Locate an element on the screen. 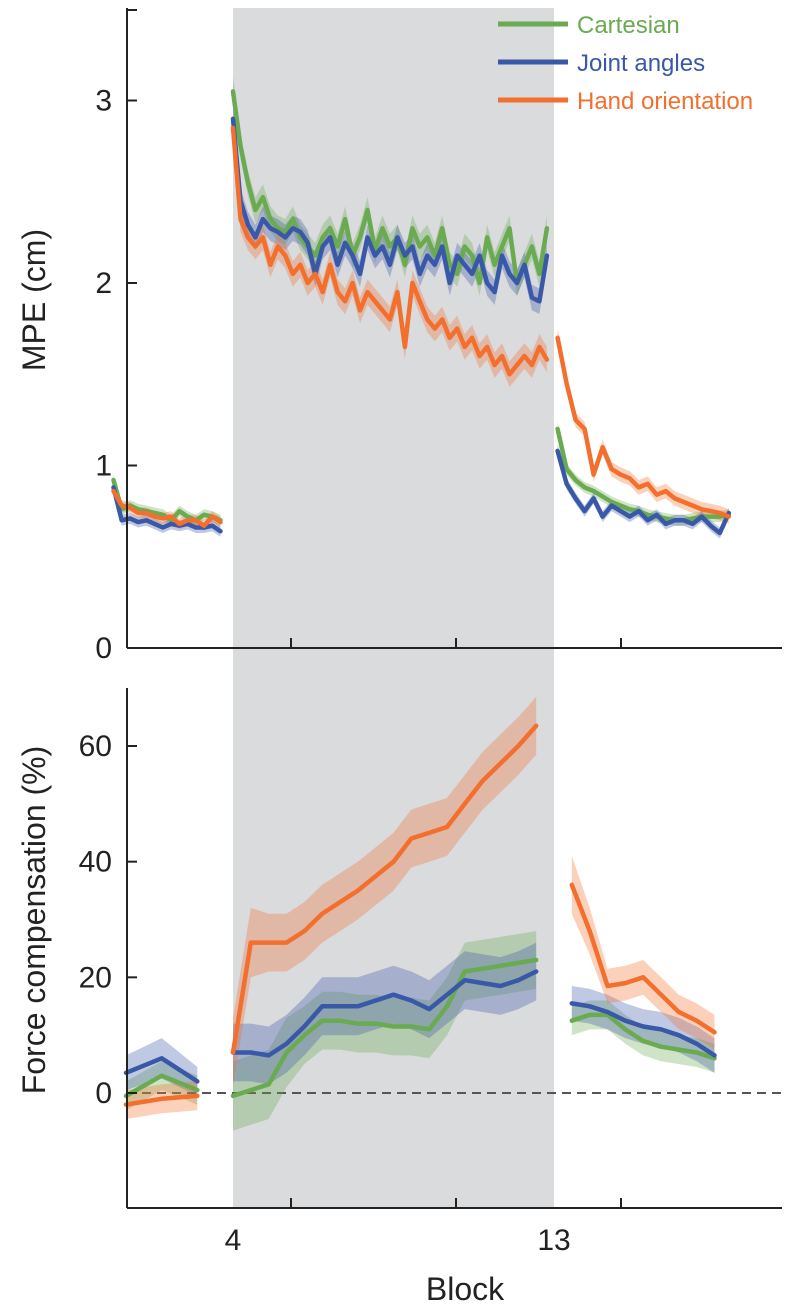 The height and width of the screenshot is (1312, 794). y-tick-label: 60 is located at coordinates (95, 746).